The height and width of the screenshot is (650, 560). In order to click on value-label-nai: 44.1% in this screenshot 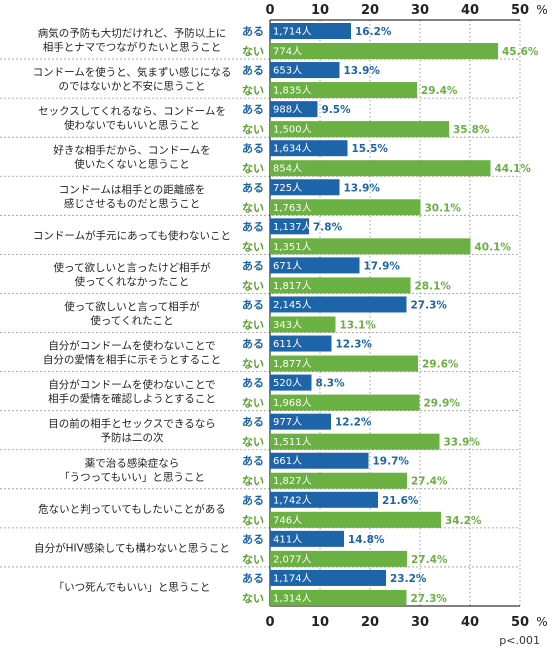, I will do `click(513, 169)`.